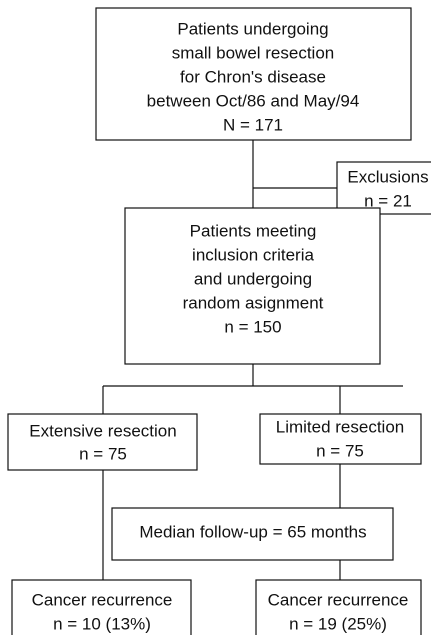 This screenshot has width=431, height=635. I want to click on node: Cancer recurrence n = 10 (13%), so click(101, 607).